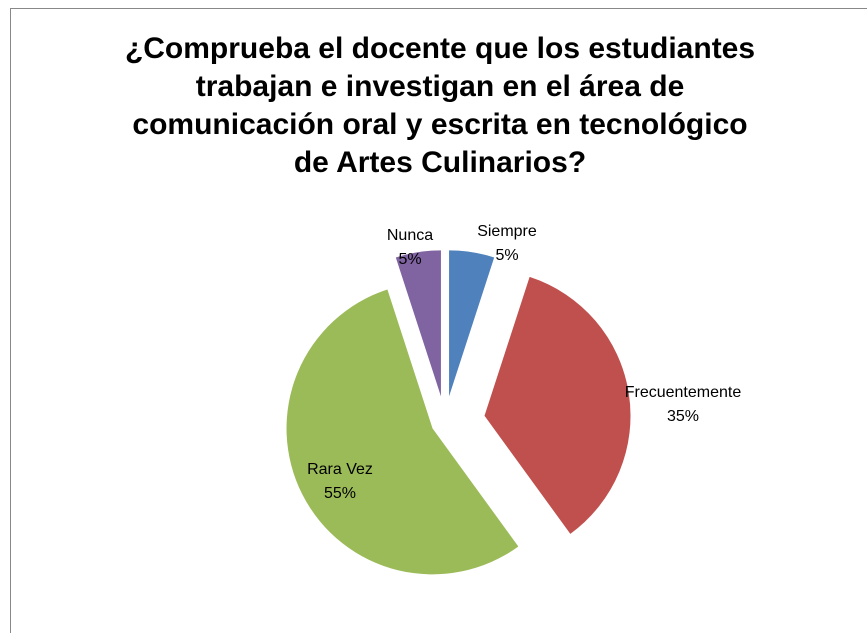  I want to click on slice-label: Rara Vez, so click(340, 469).